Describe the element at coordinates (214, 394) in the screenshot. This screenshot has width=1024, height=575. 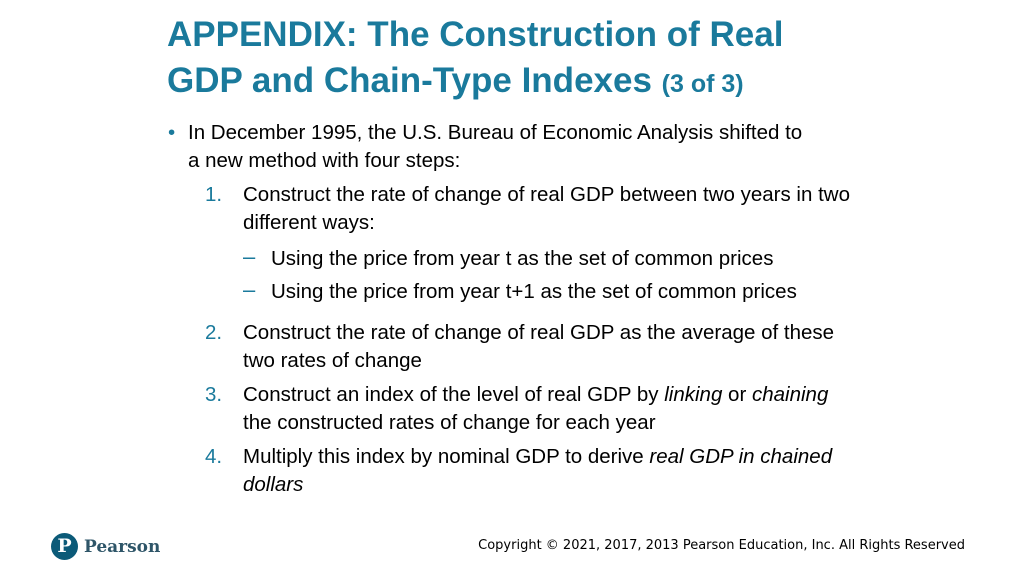
I see `step-number: 3.` at that location.